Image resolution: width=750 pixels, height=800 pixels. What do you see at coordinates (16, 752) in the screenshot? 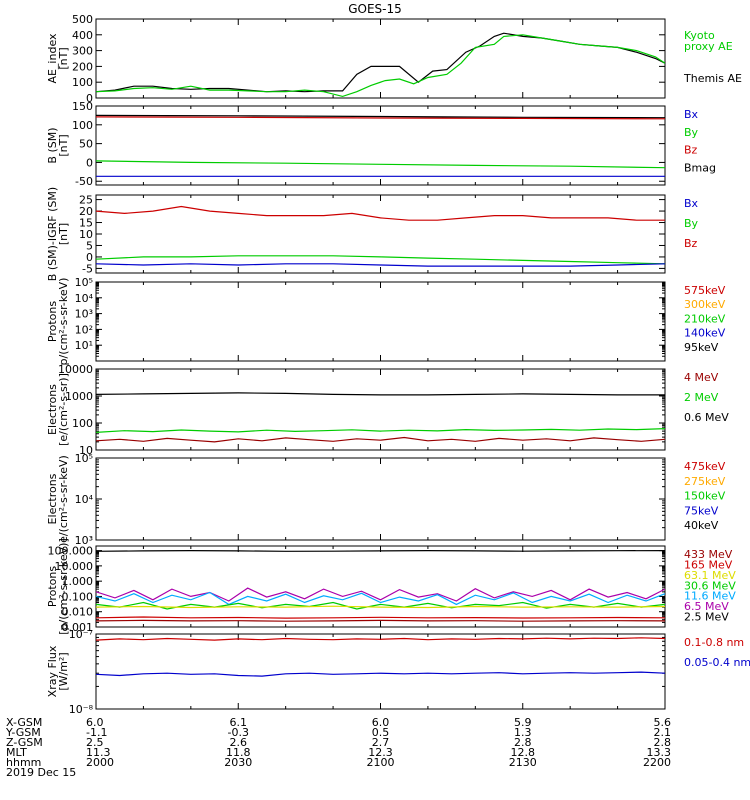
I see `x-row-label-mlt: MLT` at bounding box center [16, 752].